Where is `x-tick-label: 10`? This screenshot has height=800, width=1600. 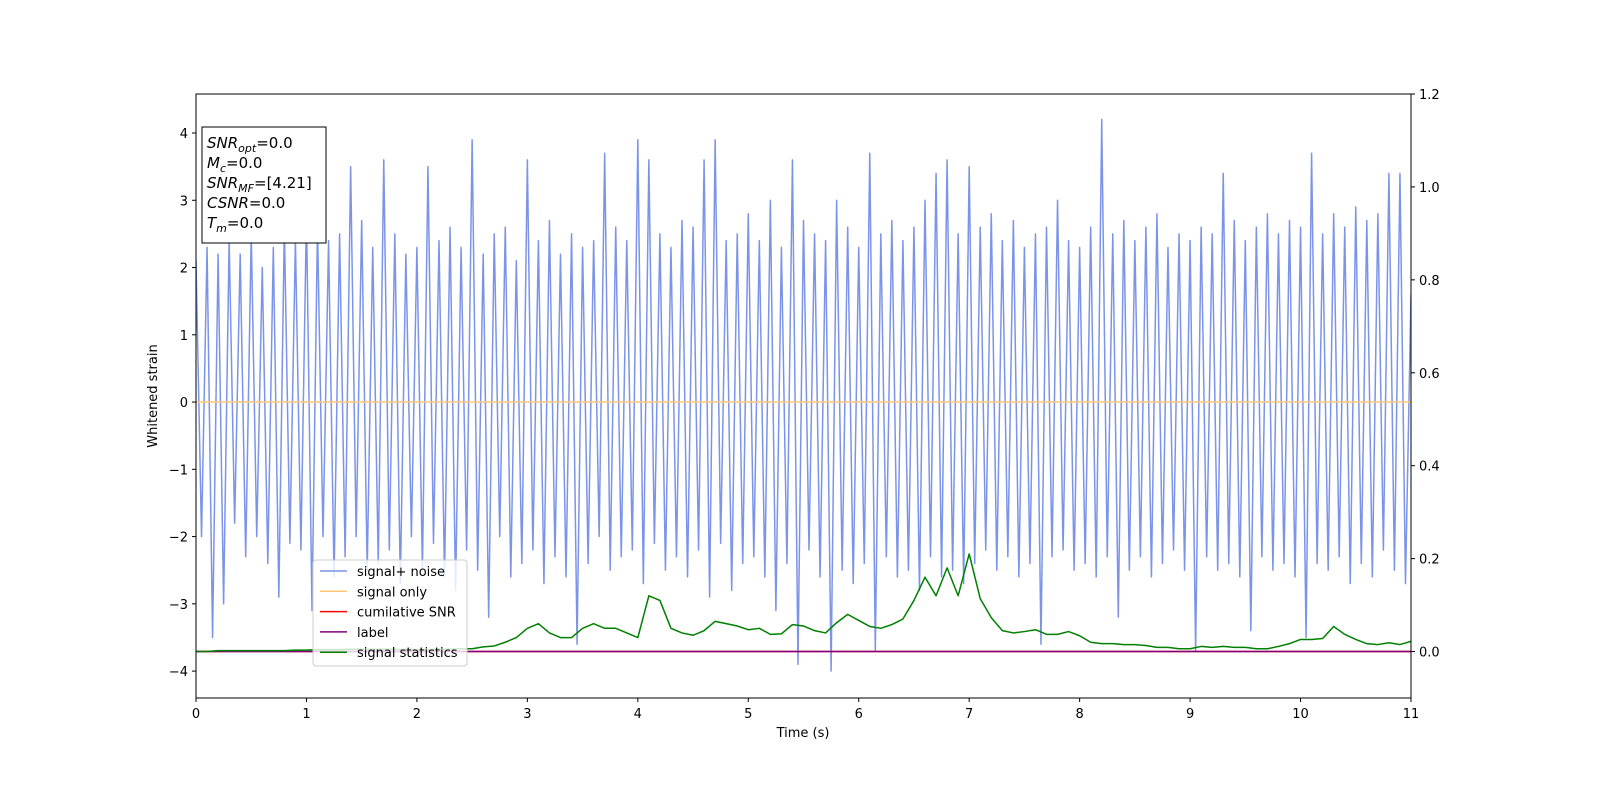 x-tick-label: 10 is located at coordinates (1300, 714).